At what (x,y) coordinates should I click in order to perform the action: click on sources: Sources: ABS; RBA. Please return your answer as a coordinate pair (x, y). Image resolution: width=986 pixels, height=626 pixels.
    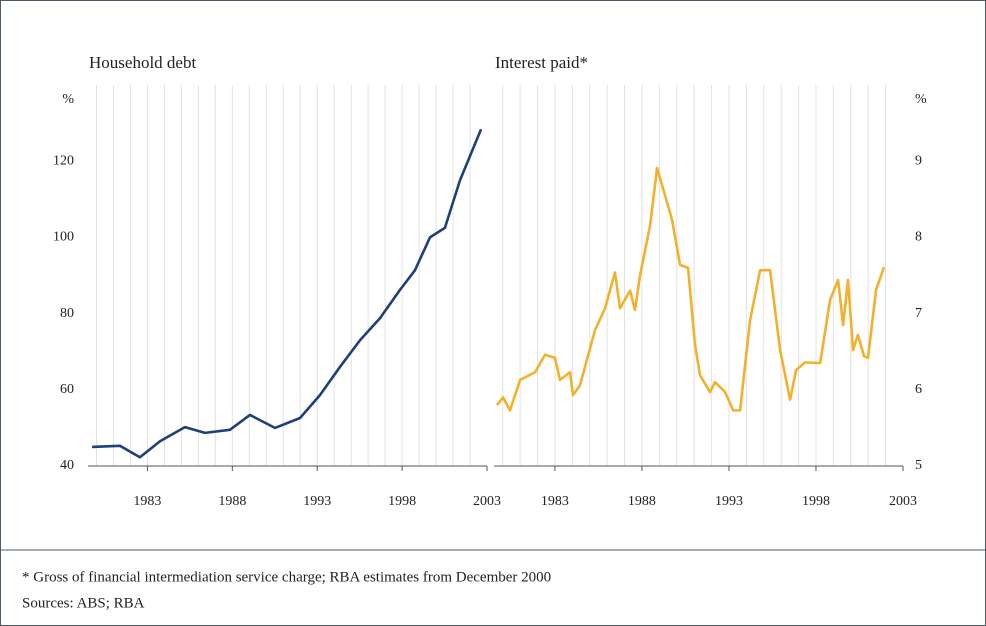
    Looking at the image, I should click on (83, 603).